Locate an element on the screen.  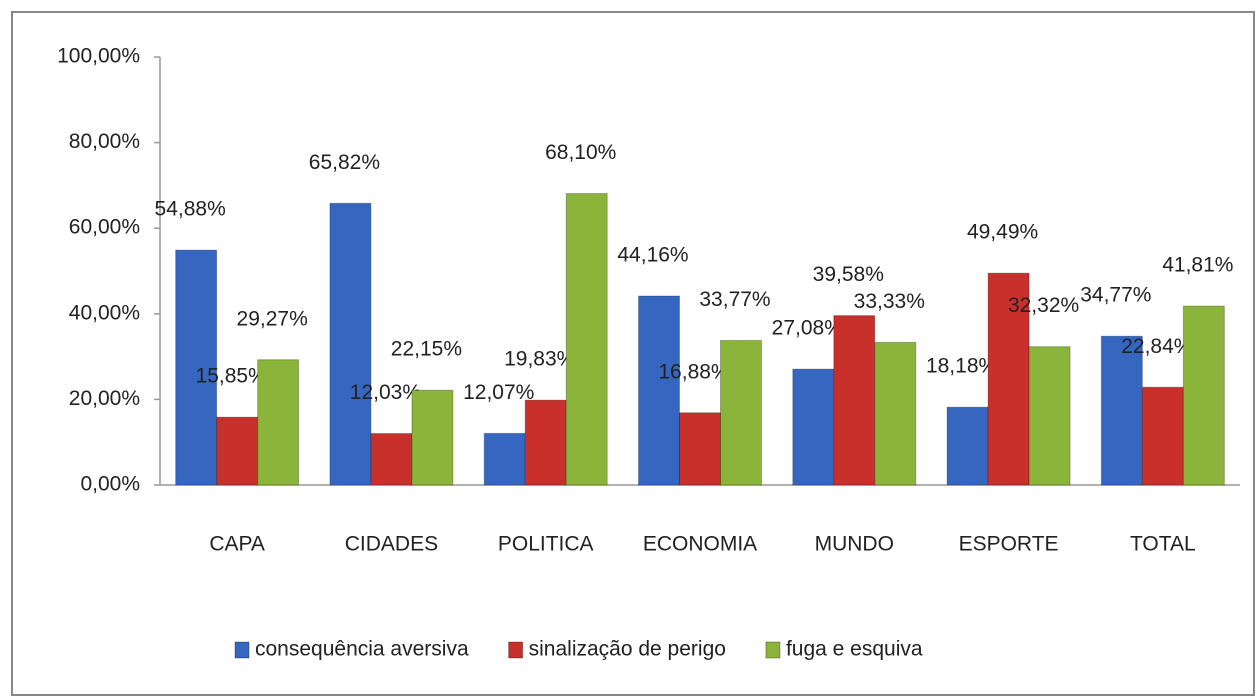
x-tick-label: CAPA is located at coordinates (237, 544).